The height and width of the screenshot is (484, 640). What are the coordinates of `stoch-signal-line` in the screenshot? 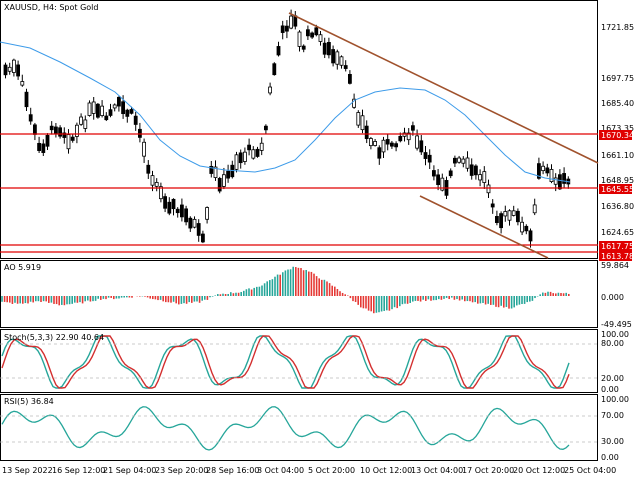 It's located at (285, 362).